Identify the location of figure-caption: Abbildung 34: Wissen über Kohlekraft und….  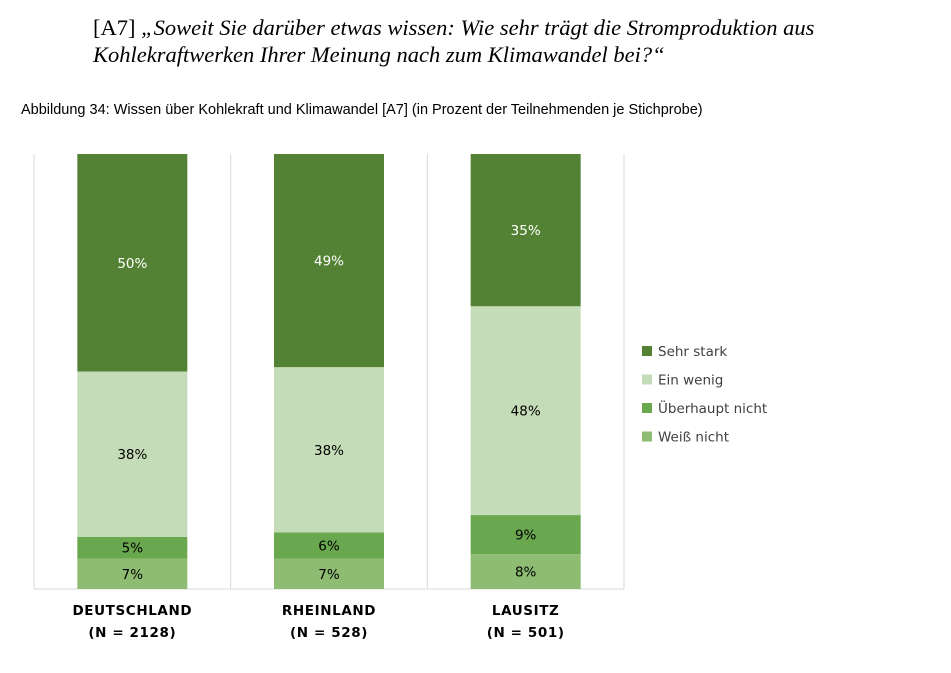
(362, 110).